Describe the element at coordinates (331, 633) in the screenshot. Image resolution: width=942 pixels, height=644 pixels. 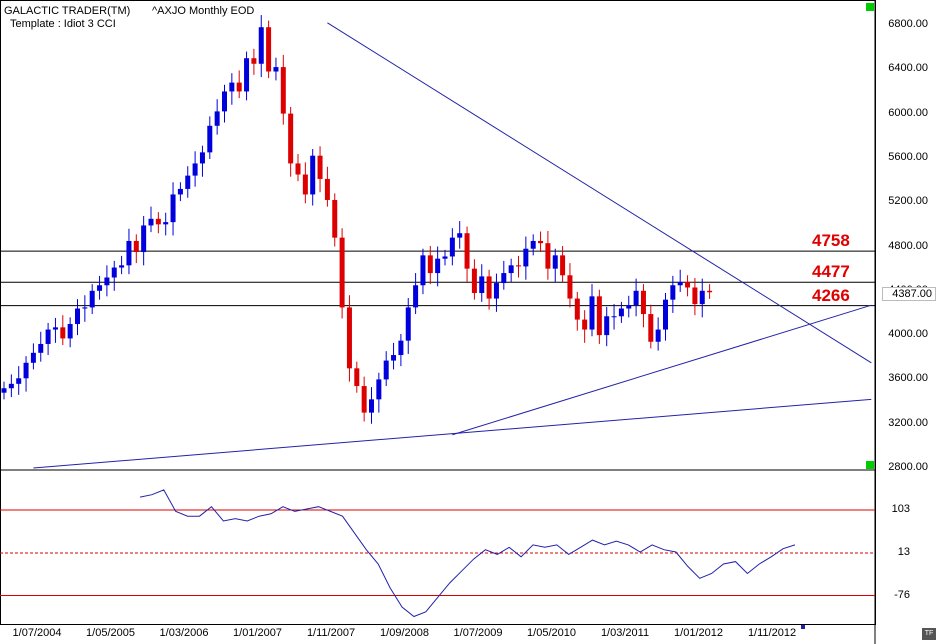
I see `time-tick-label: 1/11/2007` at that location.